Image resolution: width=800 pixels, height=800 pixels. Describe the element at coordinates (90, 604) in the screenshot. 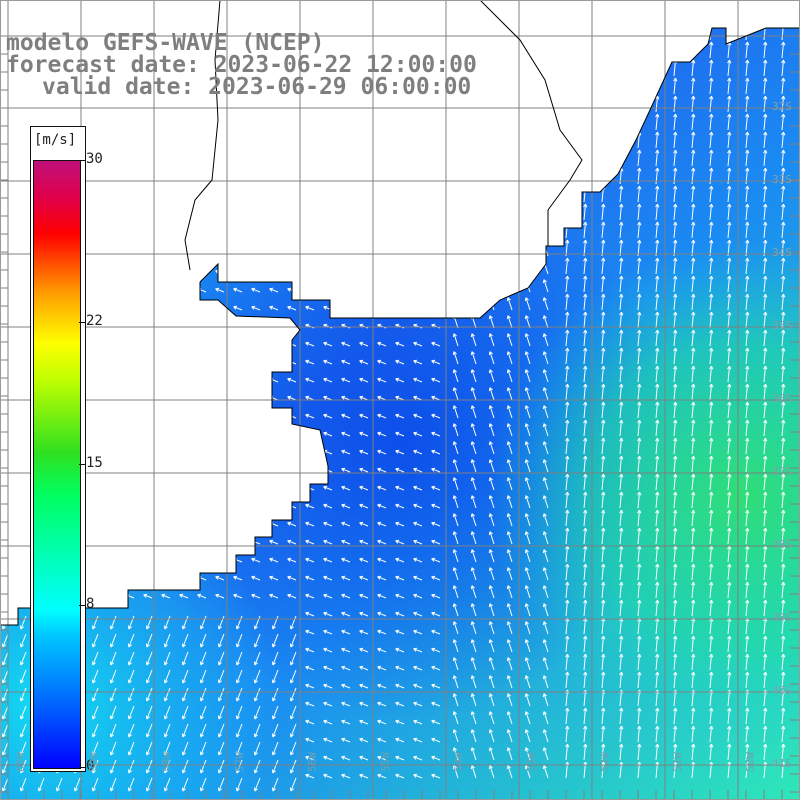

I see `colorbar-tick-label: 8` at that location.